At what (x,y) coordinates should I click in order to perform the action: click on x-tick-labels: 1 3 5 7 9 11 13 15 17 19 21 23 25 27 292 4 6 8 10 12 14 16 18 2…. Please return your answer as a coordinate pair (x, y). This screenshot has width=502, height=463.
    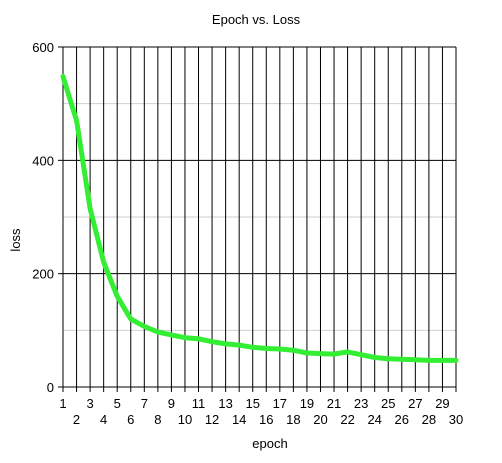
    Looking at the image, I should click on (261, 411).